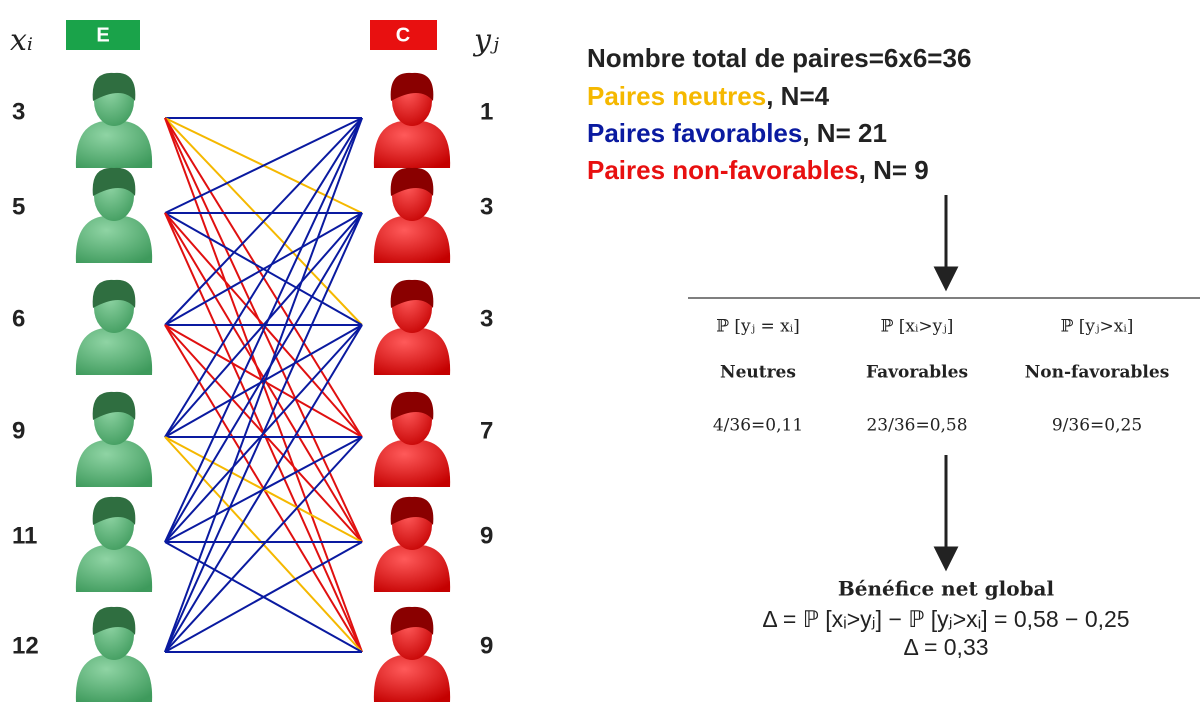 This screenshot has width=1204, height=704. I want to click on left-value: 9, so click(18, 430).